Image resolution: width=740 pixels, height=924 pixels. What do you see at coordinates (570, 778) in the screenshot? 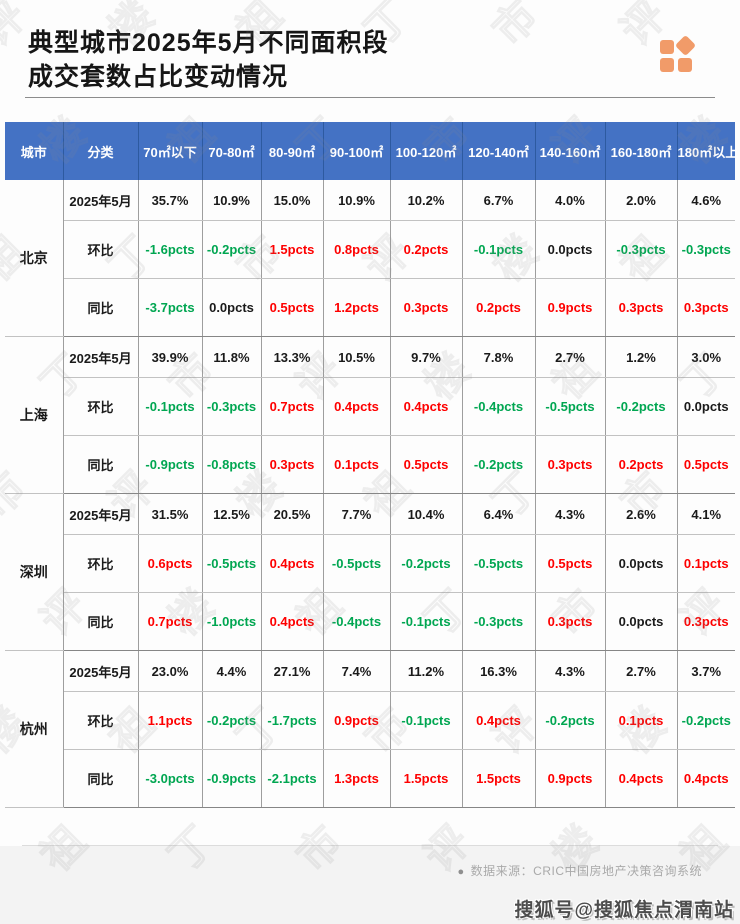
I see `value-cell: 0.9pcts` at bounding box center [570, 778].